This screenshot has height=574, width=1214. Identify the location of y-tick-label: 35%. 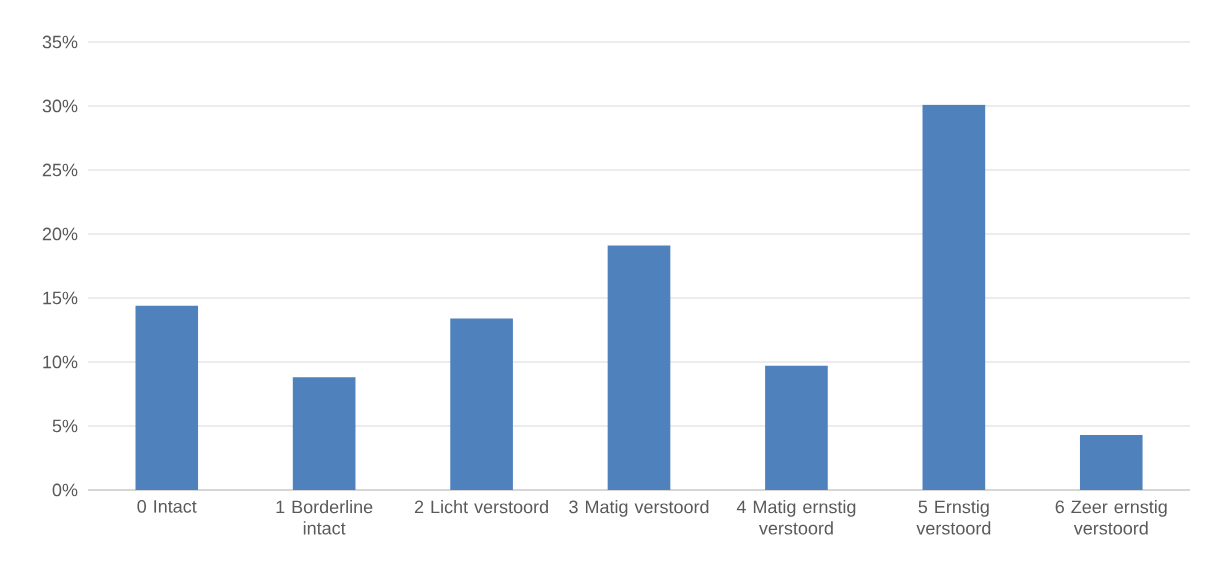
(60, 42).